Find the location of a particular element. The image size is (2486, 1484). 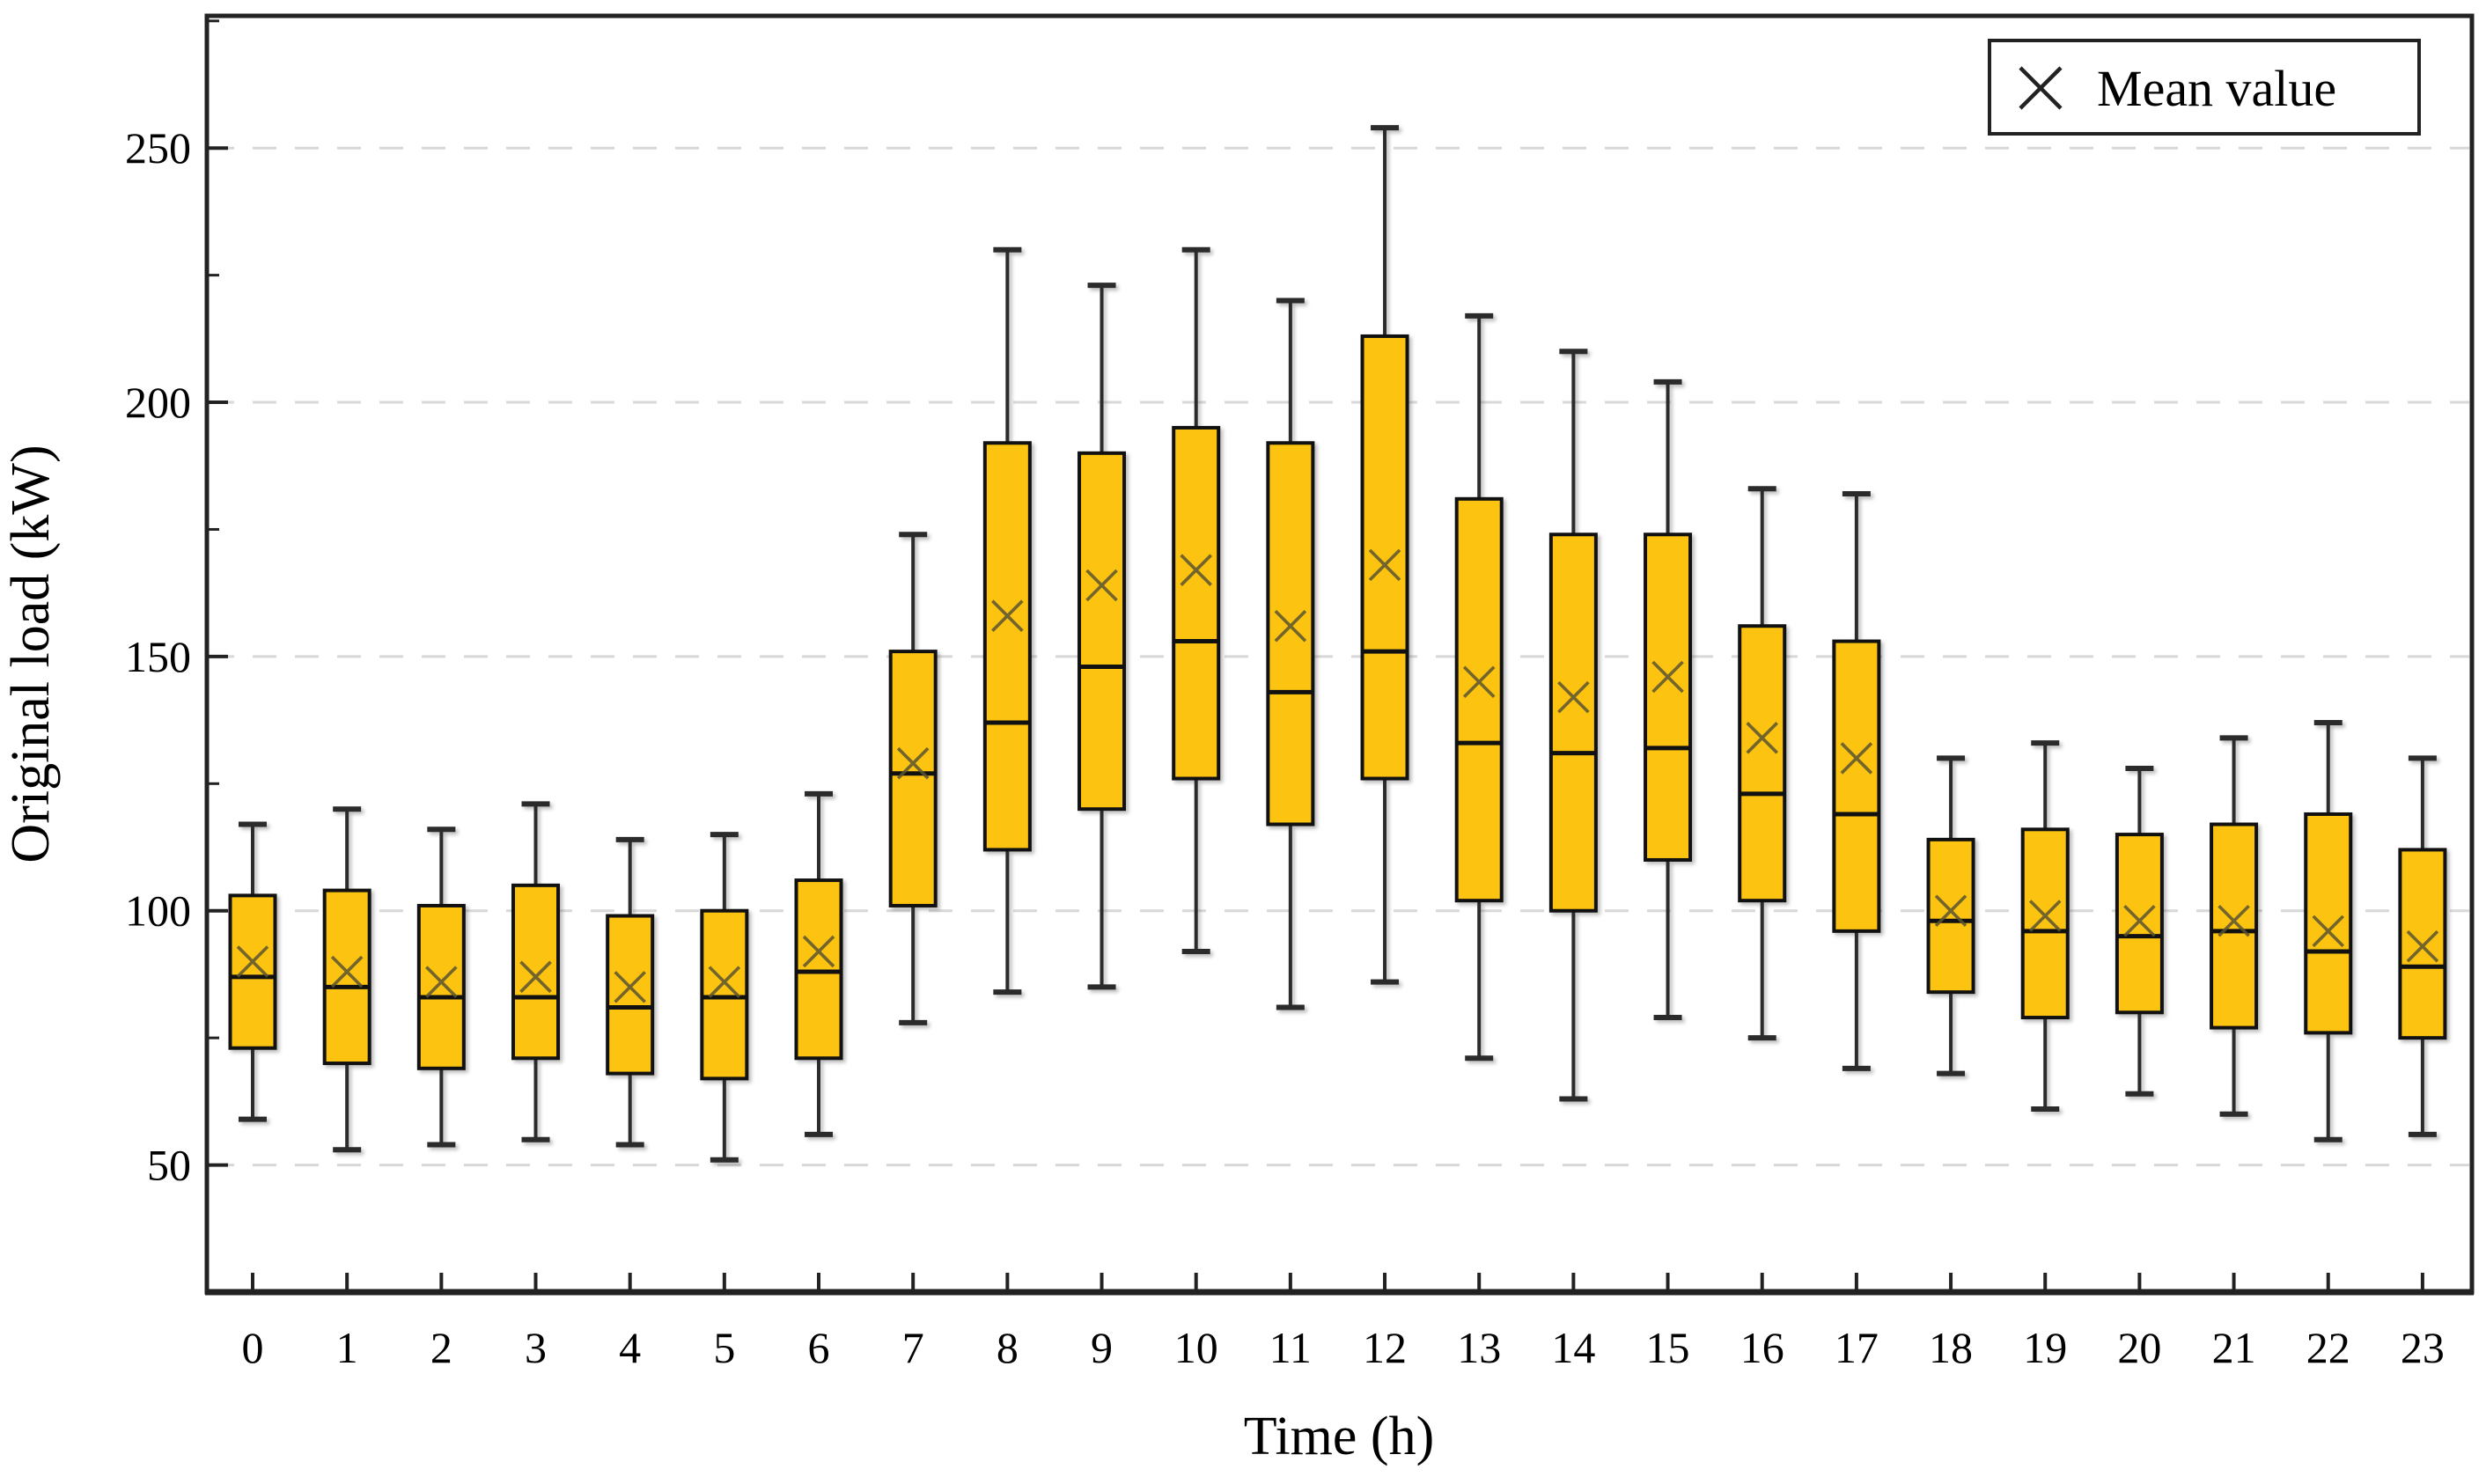

y-tick-label-50: 50 is located at coordinates (169, 1165).